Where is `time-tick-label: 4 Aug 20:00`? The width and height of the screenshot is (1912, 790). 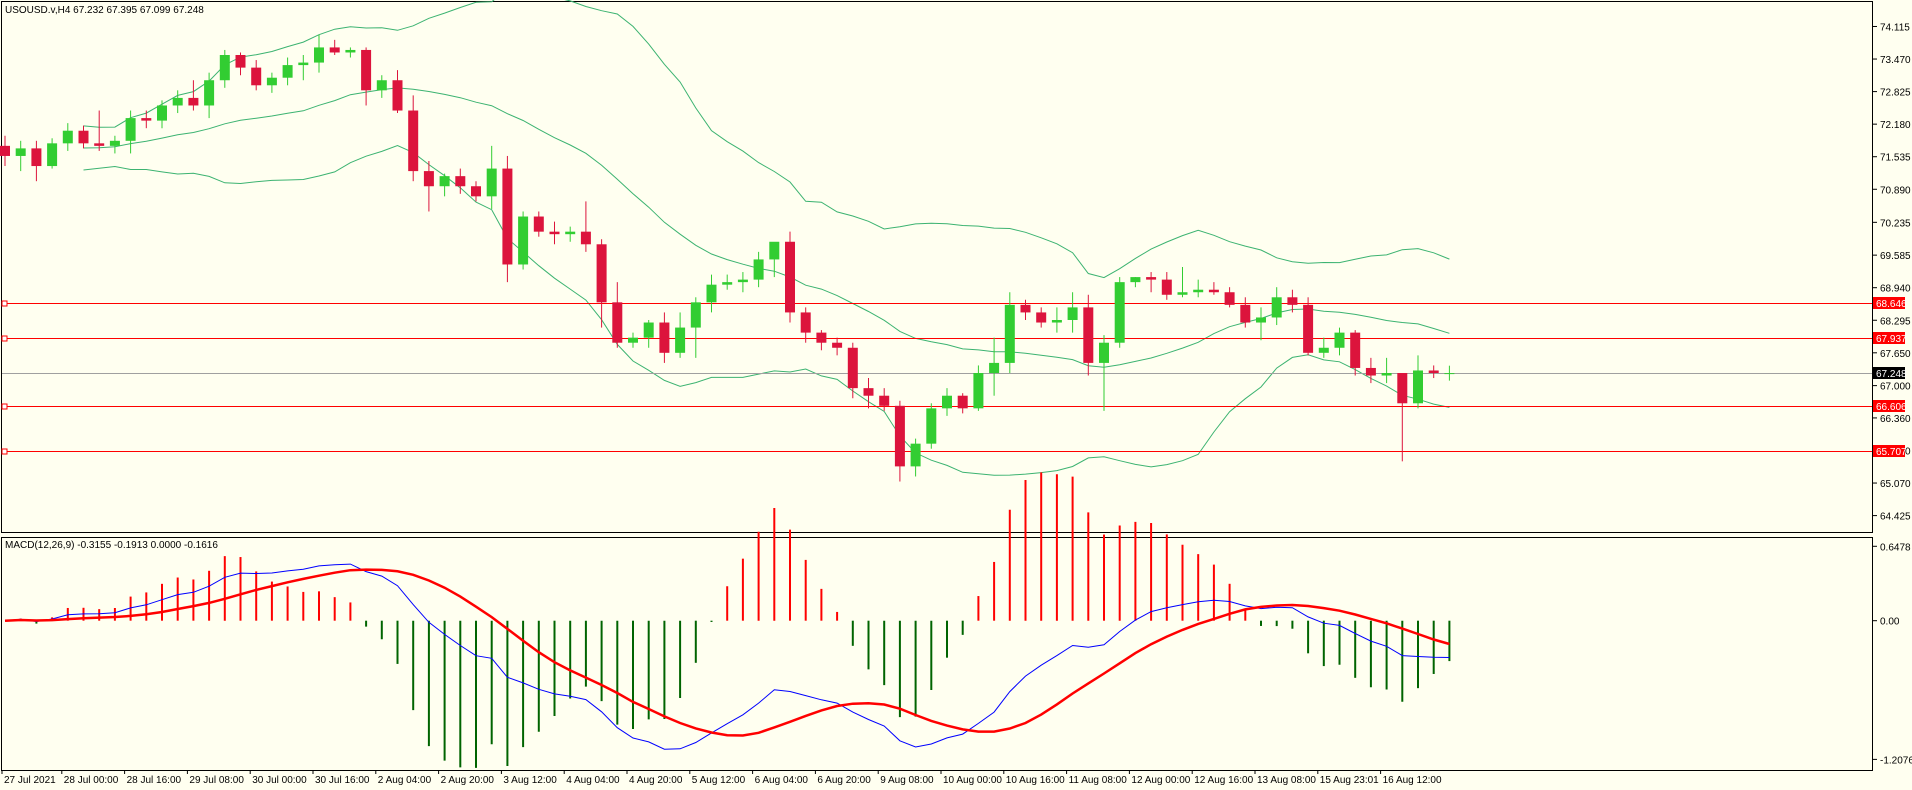
time-tick-label: 4 Aug 20:00 is located at coordinates (656, 780).